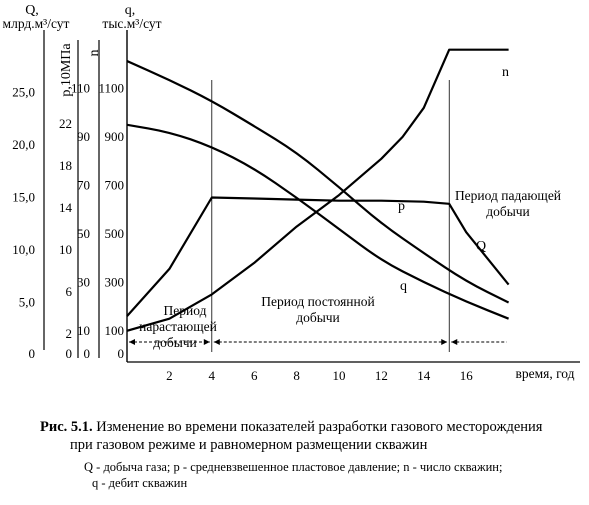 This screenshot has height=505, width=589. Describe the element at coordinates (66, 70) in the screenshot. I see `axis-title-p: р,10МПа` at that location.